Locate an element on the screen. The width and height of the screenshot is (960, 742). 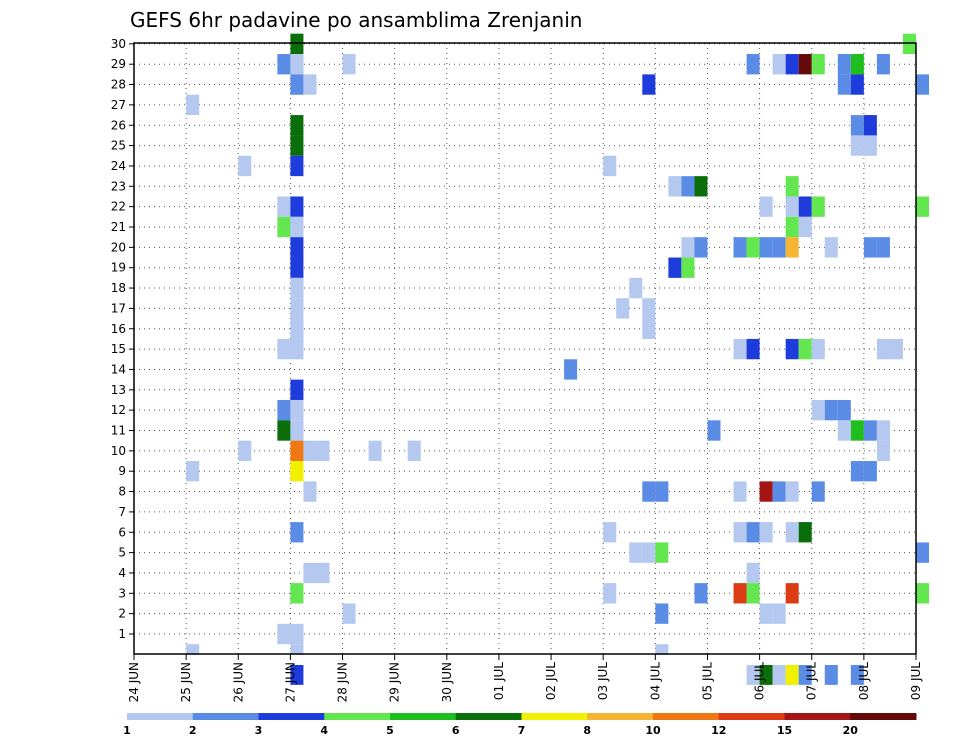
colorbar-label: 12 is located at coordinates (718, 730).